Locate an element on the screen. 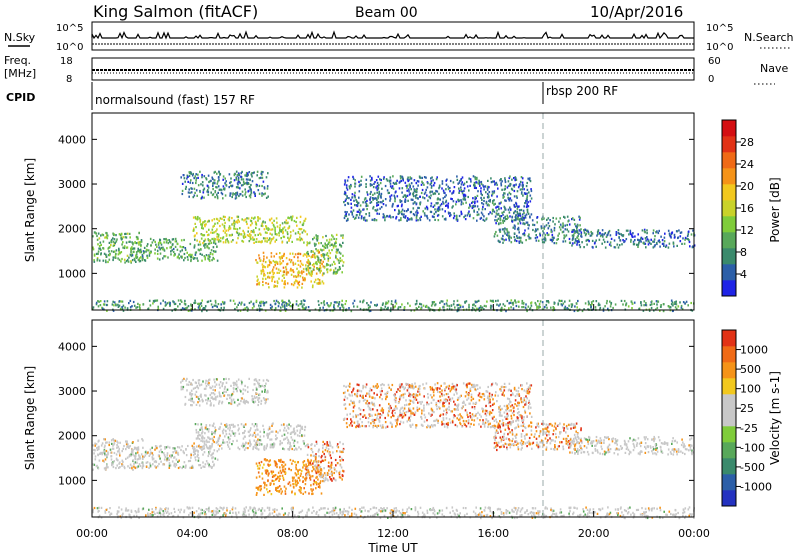 The image size is (800, 554). colorbar-tick-label: 28 is located at coordinates (747, 142).